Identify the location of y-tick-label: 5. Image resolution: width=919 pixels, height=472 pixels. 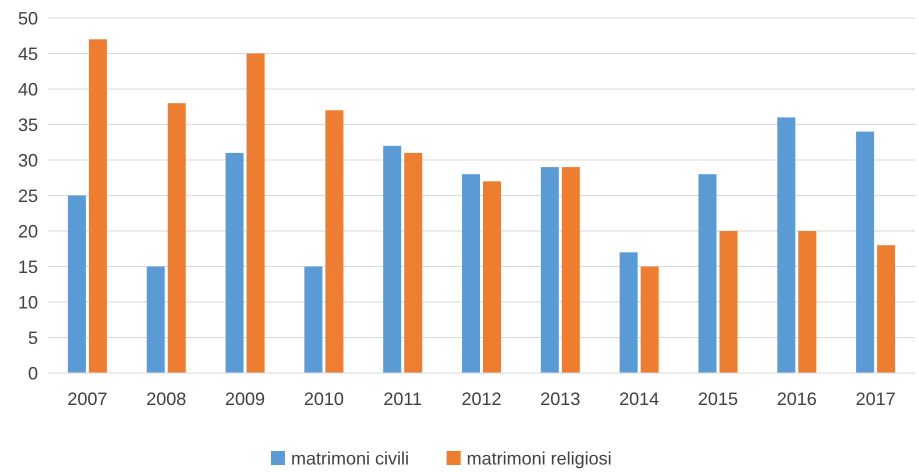
(33, 338).